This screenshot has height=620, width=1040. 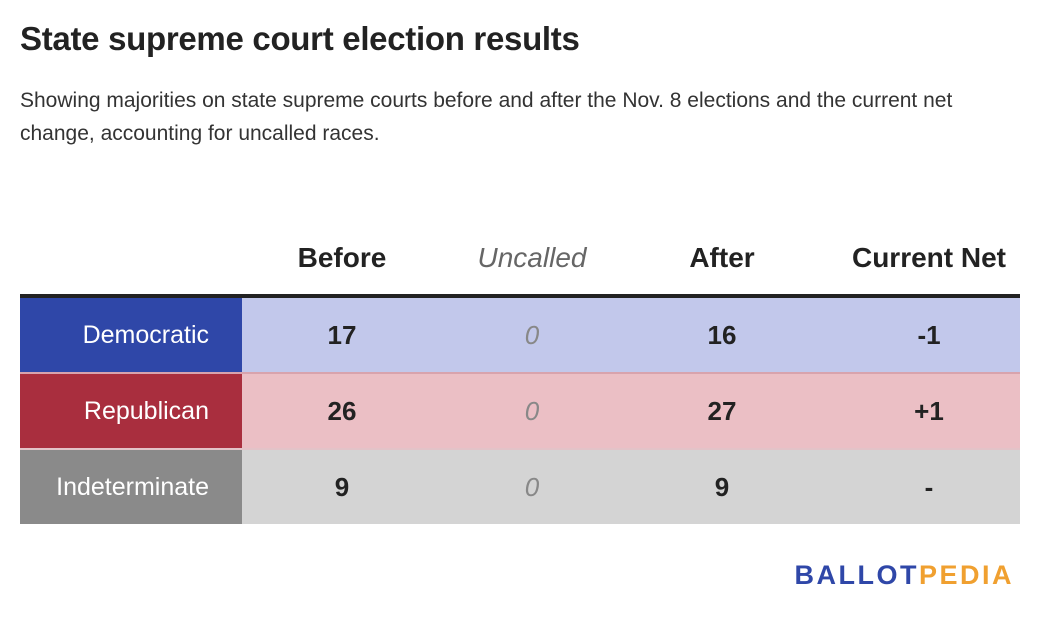 I want to click on logo-part-ballot: BALLOT, so click(x=856, y=575).